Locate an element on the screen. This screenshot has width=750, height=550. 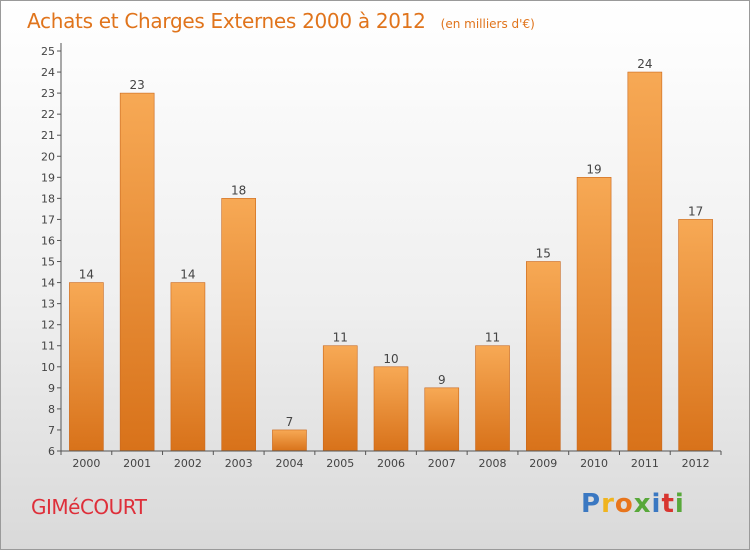
brand-letter: x is located at coordinates (642, 504).